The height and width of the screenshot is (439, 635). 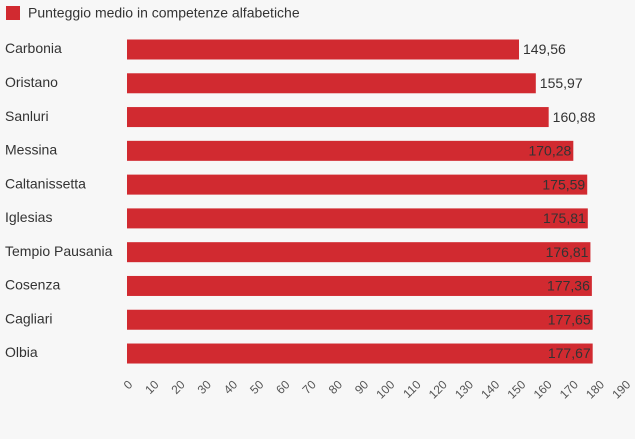 I want to click on x-tick-label: 180, so click(x=595, y=389).